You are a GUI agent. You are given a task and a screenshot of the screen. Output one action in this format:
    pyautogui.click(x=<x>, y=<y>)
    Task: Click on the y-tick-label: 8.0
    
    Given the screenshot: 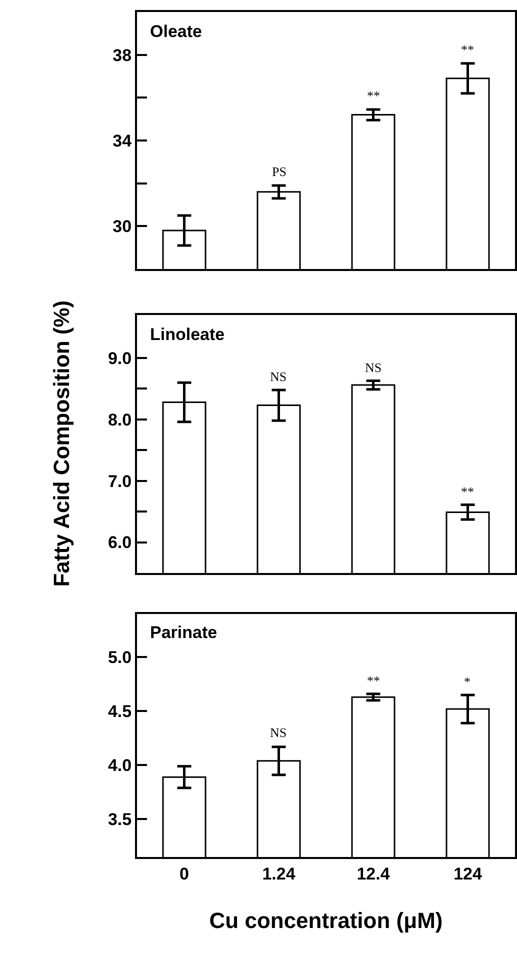 What is the action you would take?
    pyautogui.click(x=120, y=420)
    